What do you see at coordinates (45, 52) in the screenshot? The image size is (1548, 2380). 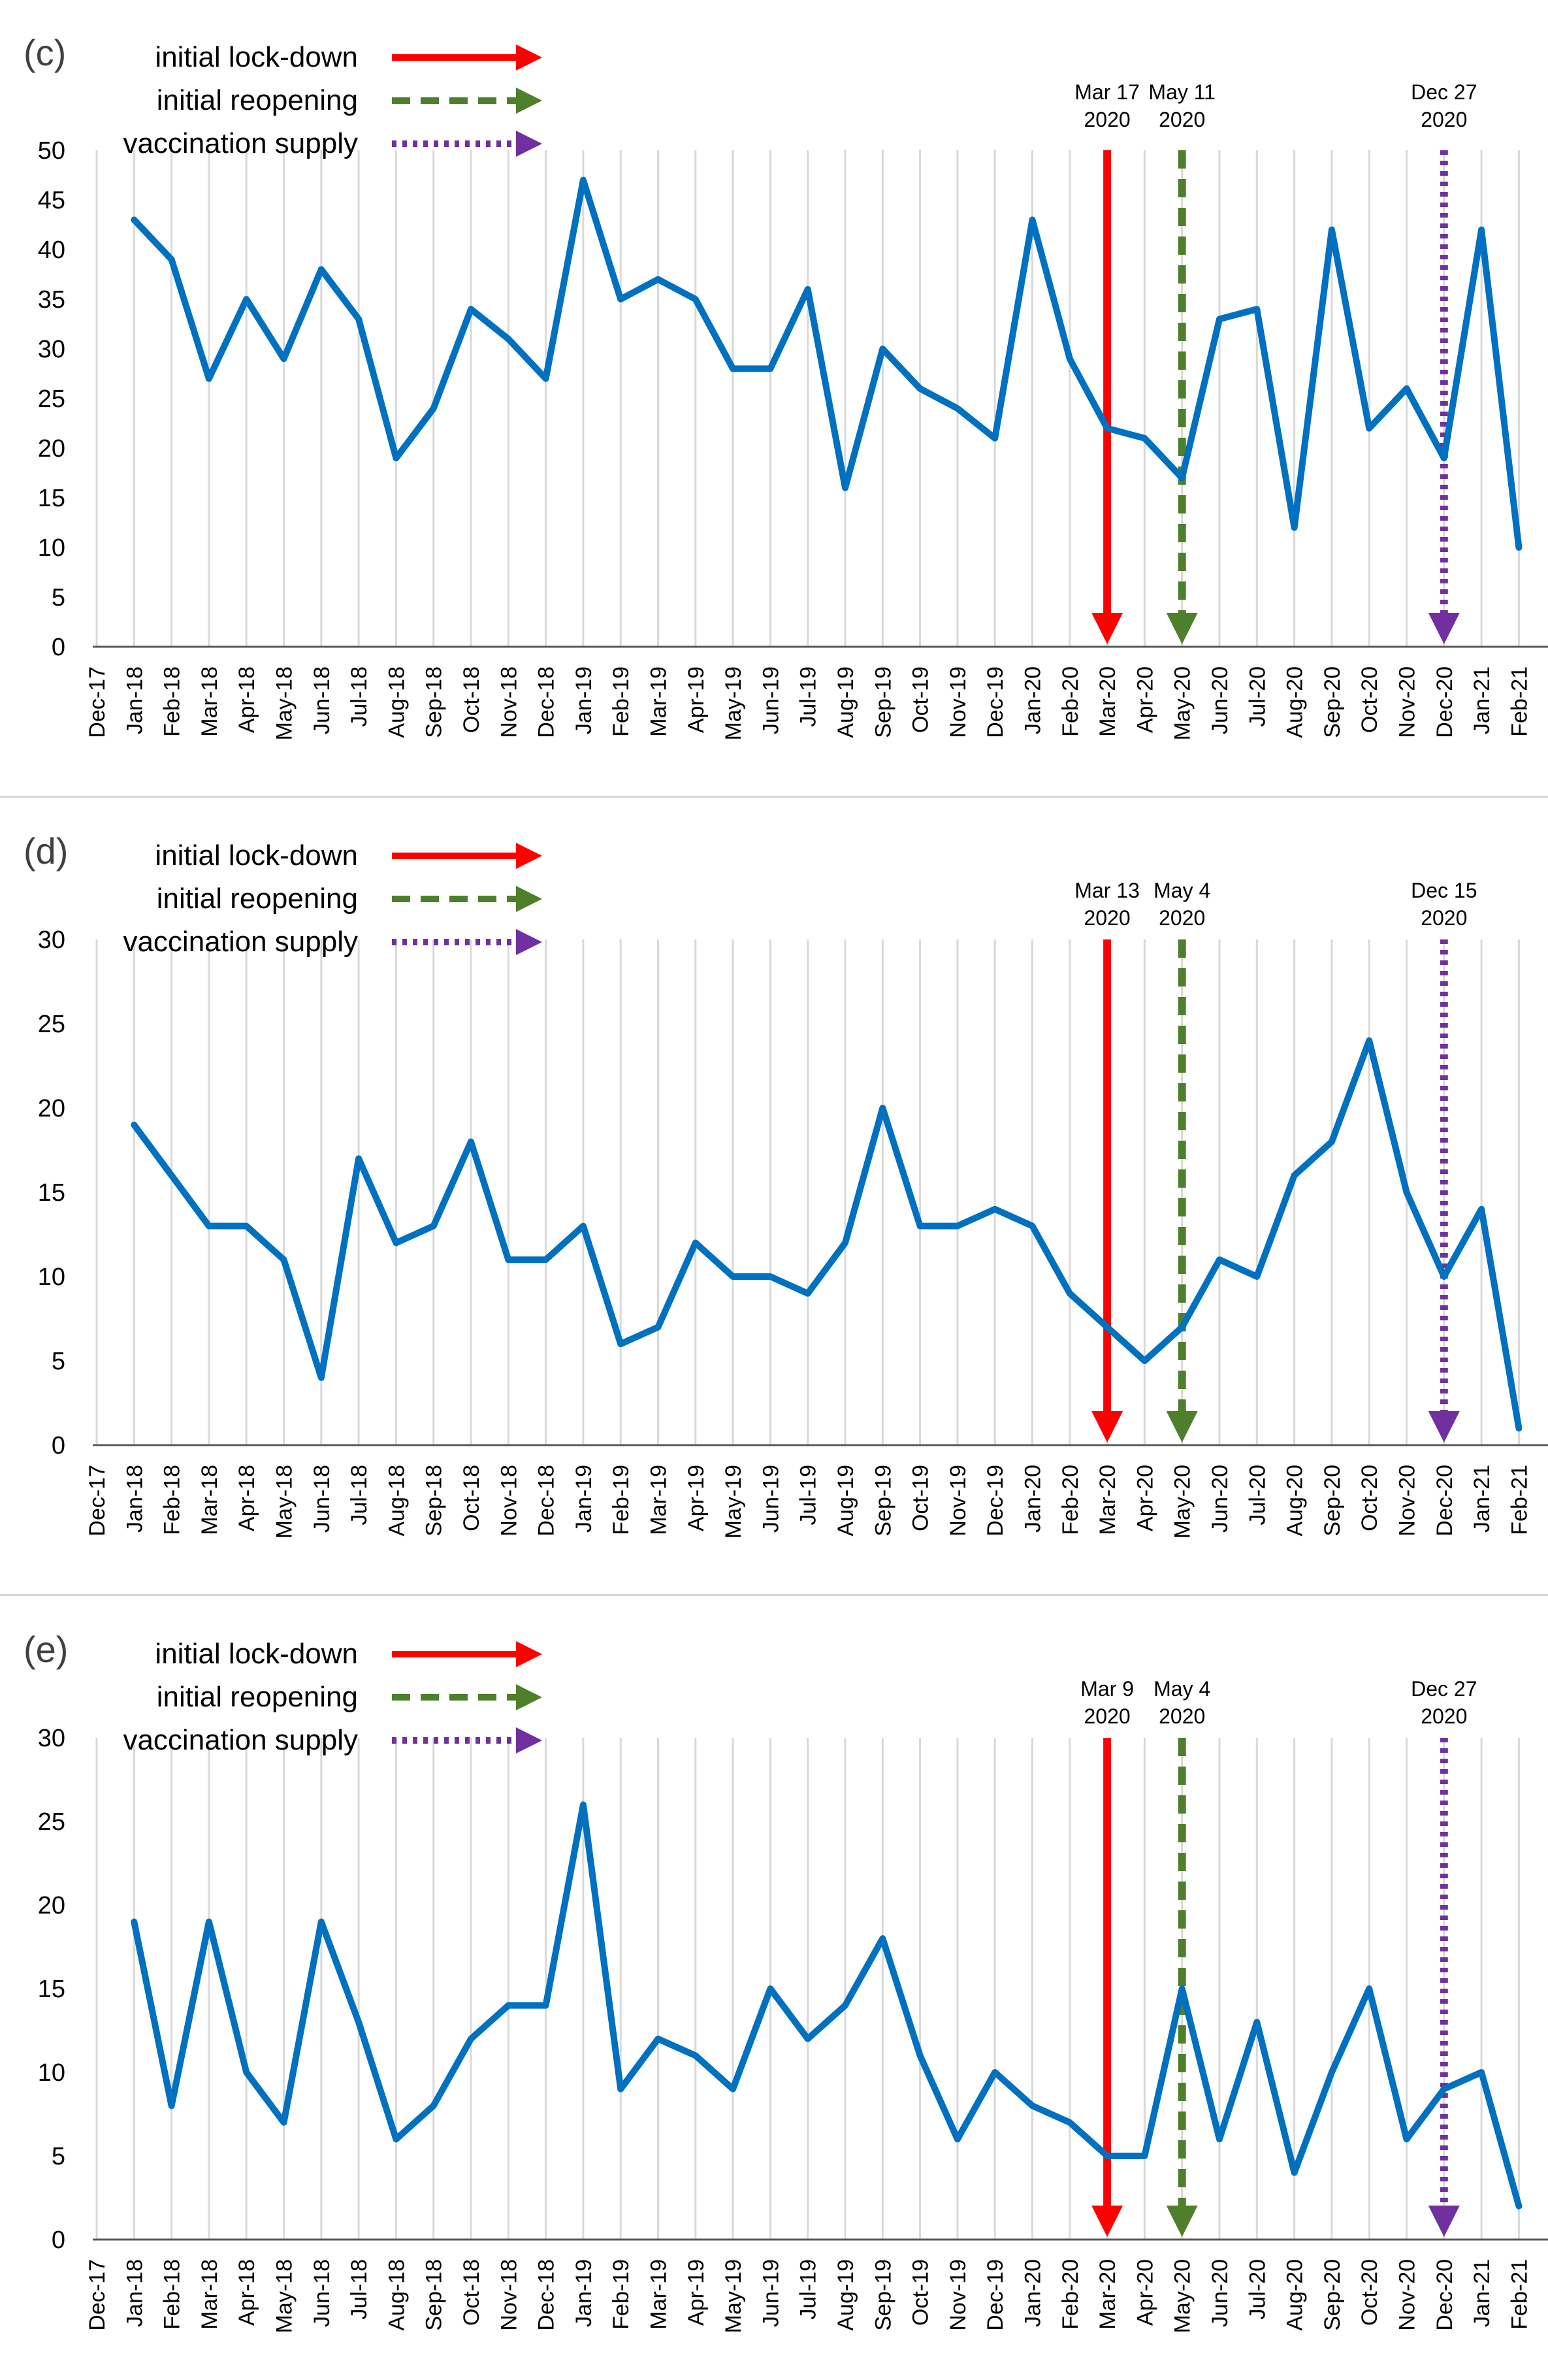 I see `panel-label: (c)` at bounding box center [45, 52].